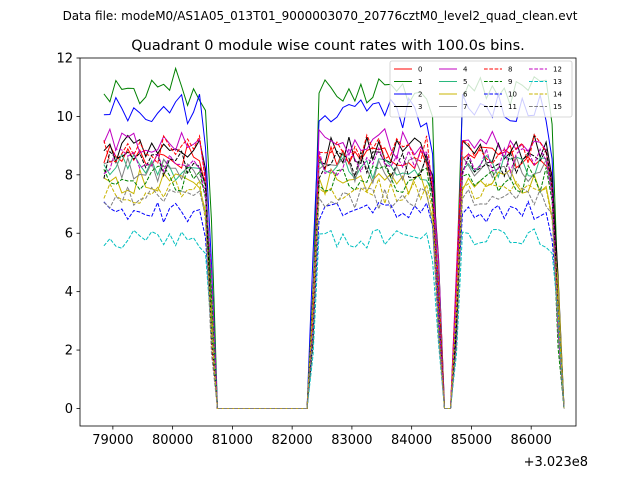  Describe the element at coordinates (420, 82) in the screenshot. I see `legend-label-1: 1` at that location.